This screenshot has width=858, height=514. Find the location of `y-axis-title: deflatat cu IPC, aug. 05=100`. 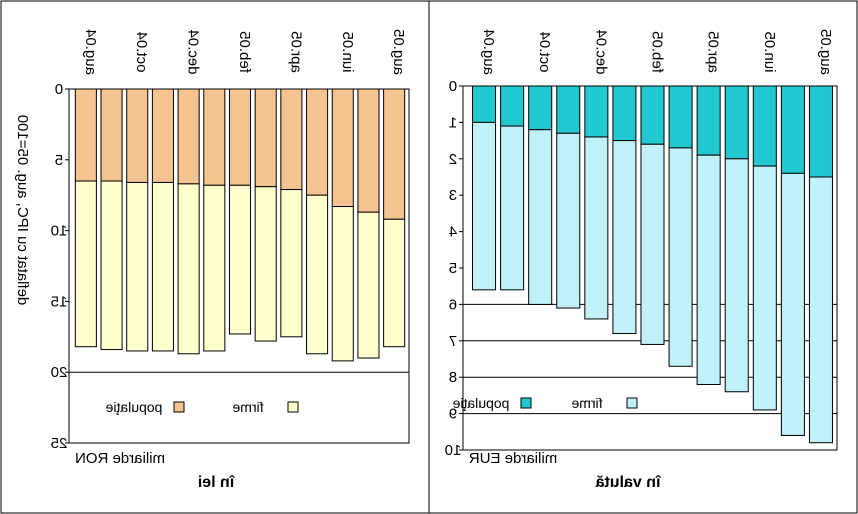

y-axis-title: deflatat cu IPC, aug. 05=100 is located at coordinates (22, 210).